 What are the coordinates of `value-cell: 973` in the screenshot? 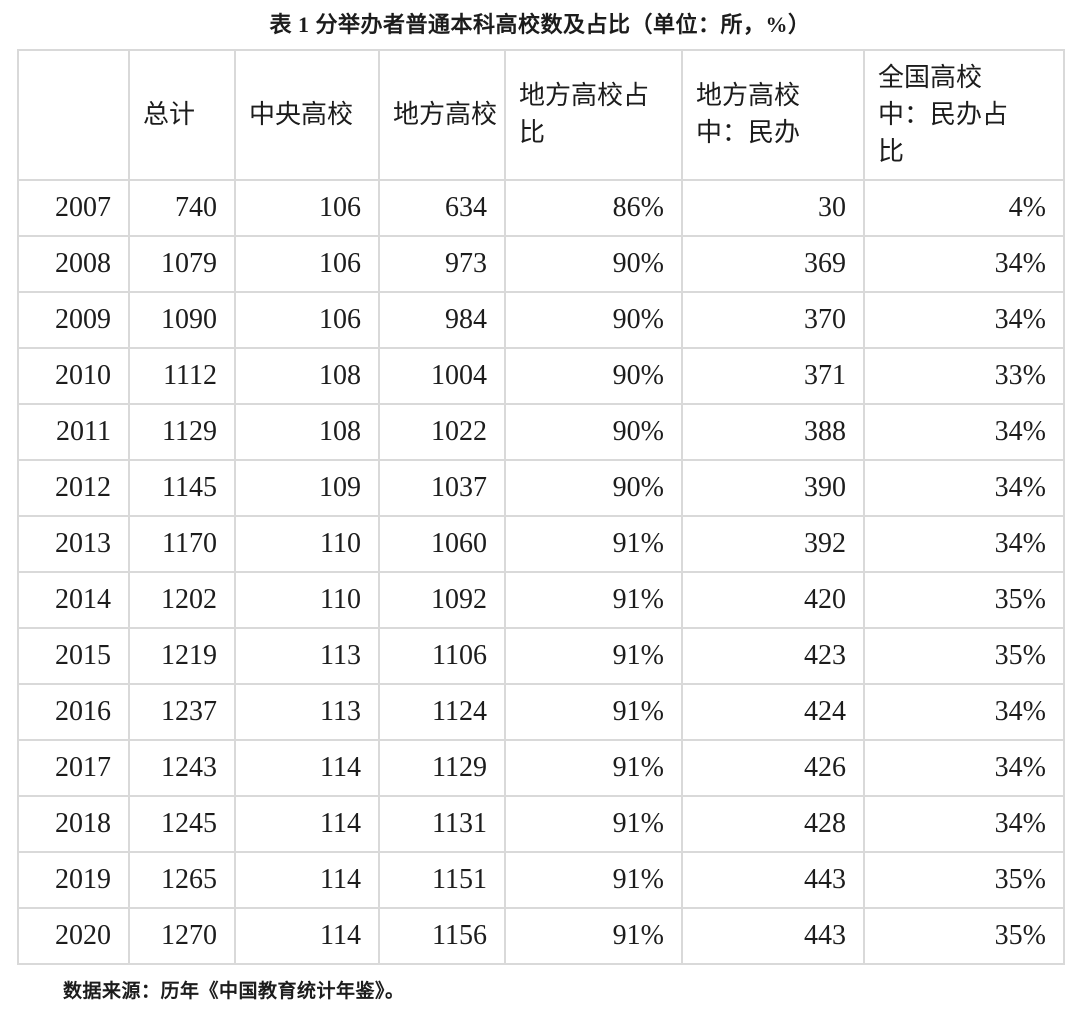 It's located at (442, 264).